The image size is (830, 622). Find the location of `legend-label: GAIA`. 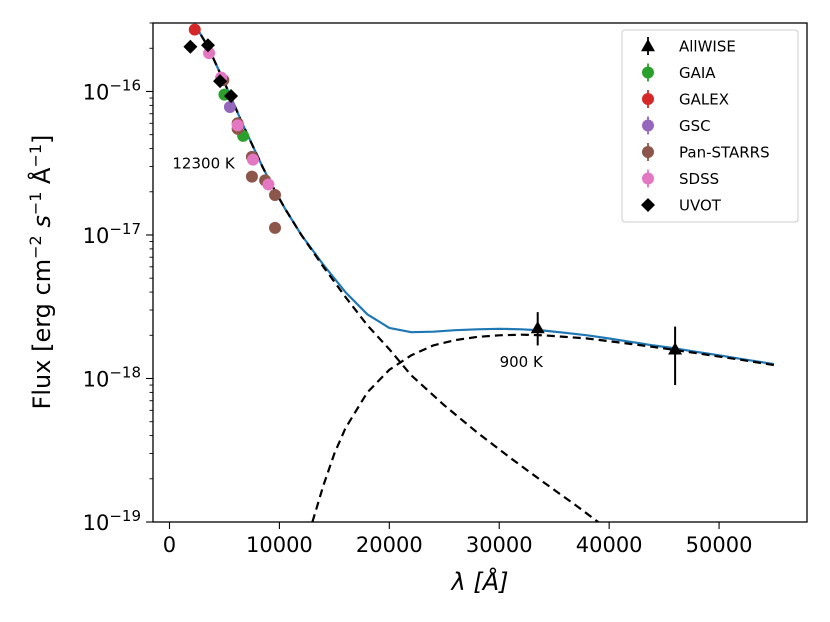

legend-label: GAIA is located at coordinates (697, 73).